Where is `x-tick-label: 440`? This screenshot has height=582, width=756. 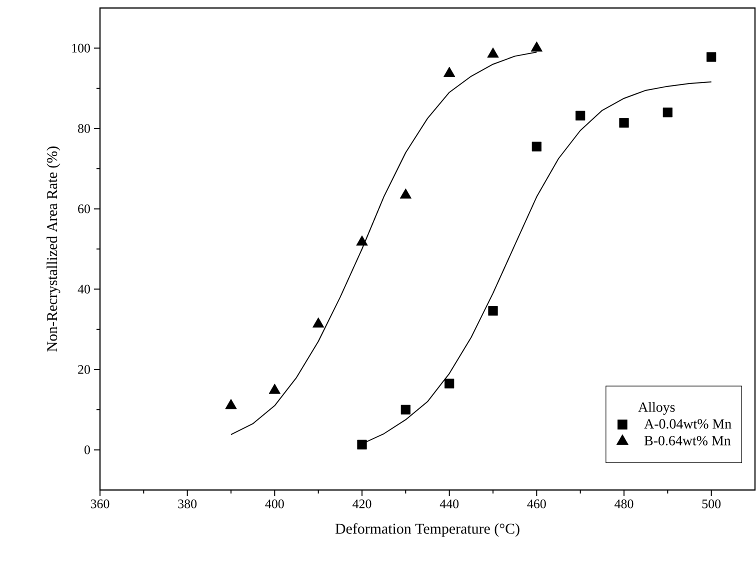
x-tick-label: 440 is located at coordinates (449, 504).